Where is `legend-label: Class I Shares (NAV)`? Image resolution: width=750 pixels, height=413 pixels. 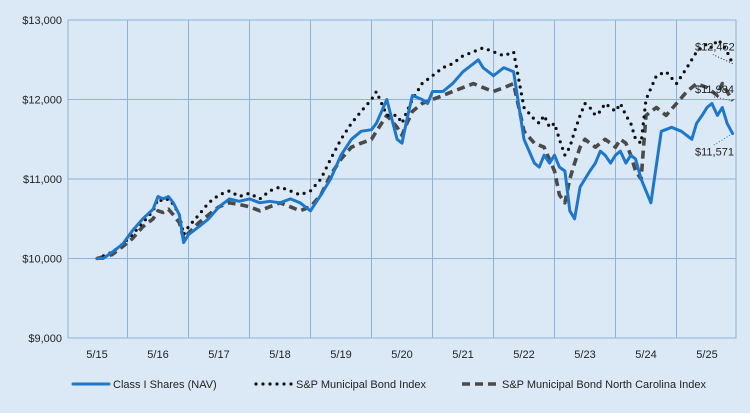
legend-label: Class I Shares (NAV) is located at coordinates (165, 385).